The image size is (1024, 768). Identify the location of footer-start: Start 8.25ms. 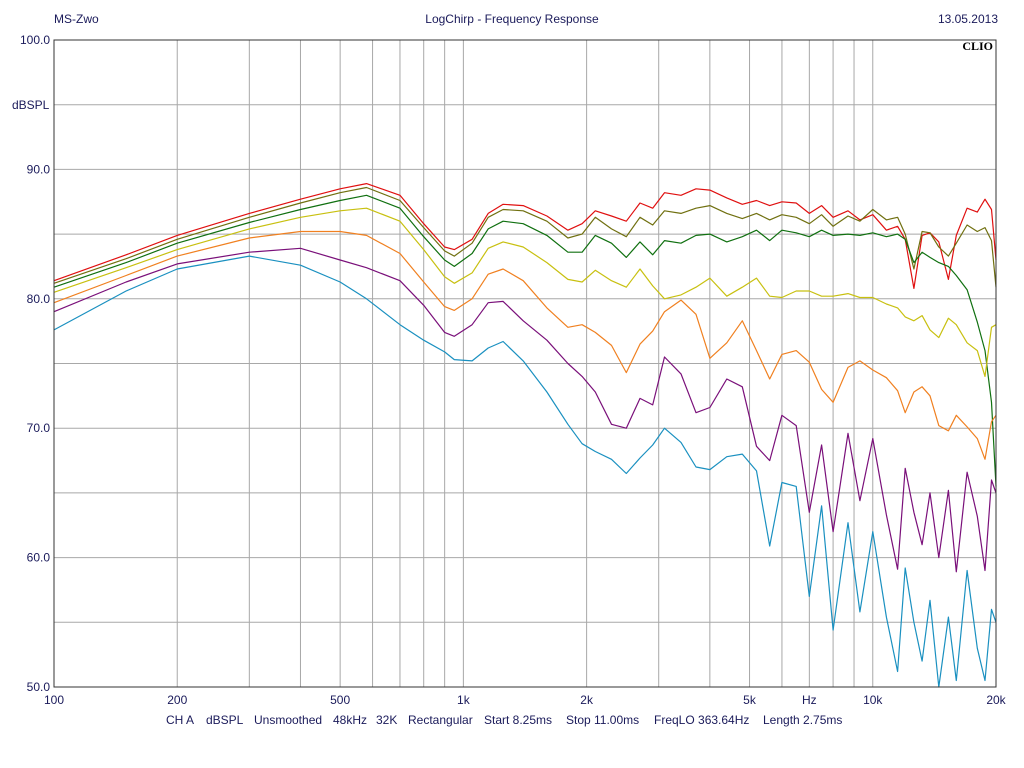
(518, 720).